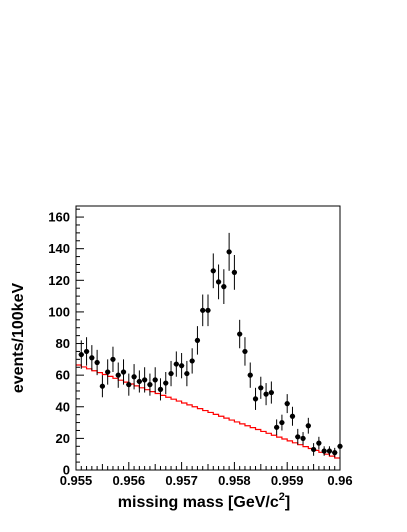  What do you see at coordinates (59, 248) in the screenshot?
I see `y-tick-label: 140` at bounding box center [59, 248].